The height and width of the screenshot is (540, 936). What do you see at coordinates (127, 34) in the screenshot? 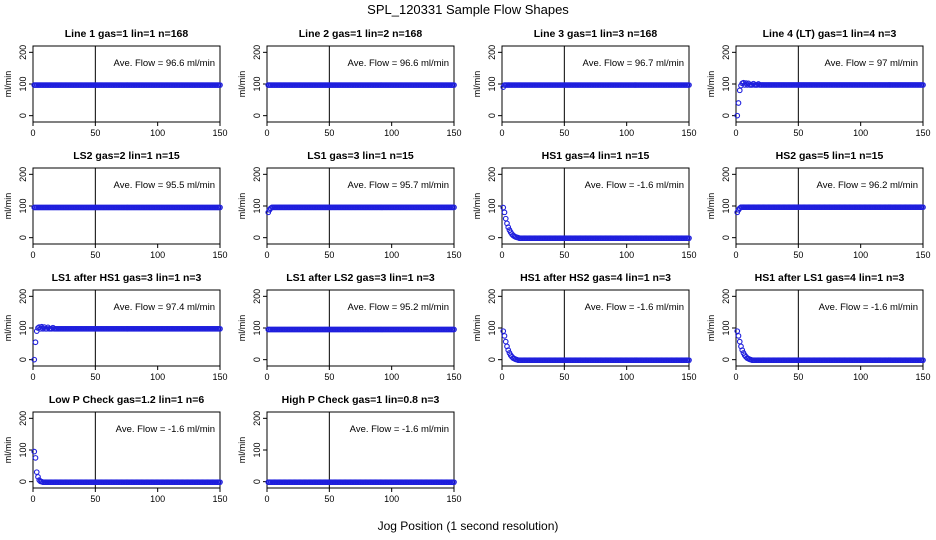
I see `panel-title: Line 1 gas=1 lin=1 n=168` at bounding box center [127, 34].